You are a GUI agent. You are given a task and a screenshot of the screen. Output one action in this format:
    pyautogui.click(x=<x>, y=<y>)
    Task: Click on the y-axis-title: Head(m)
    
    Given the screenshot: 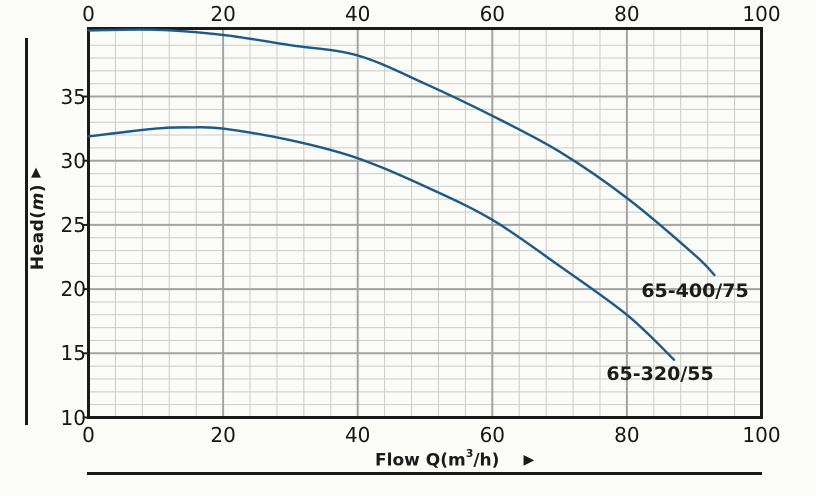 What is the action you would take?
    pyautogui.click(x=38, y=227)
    